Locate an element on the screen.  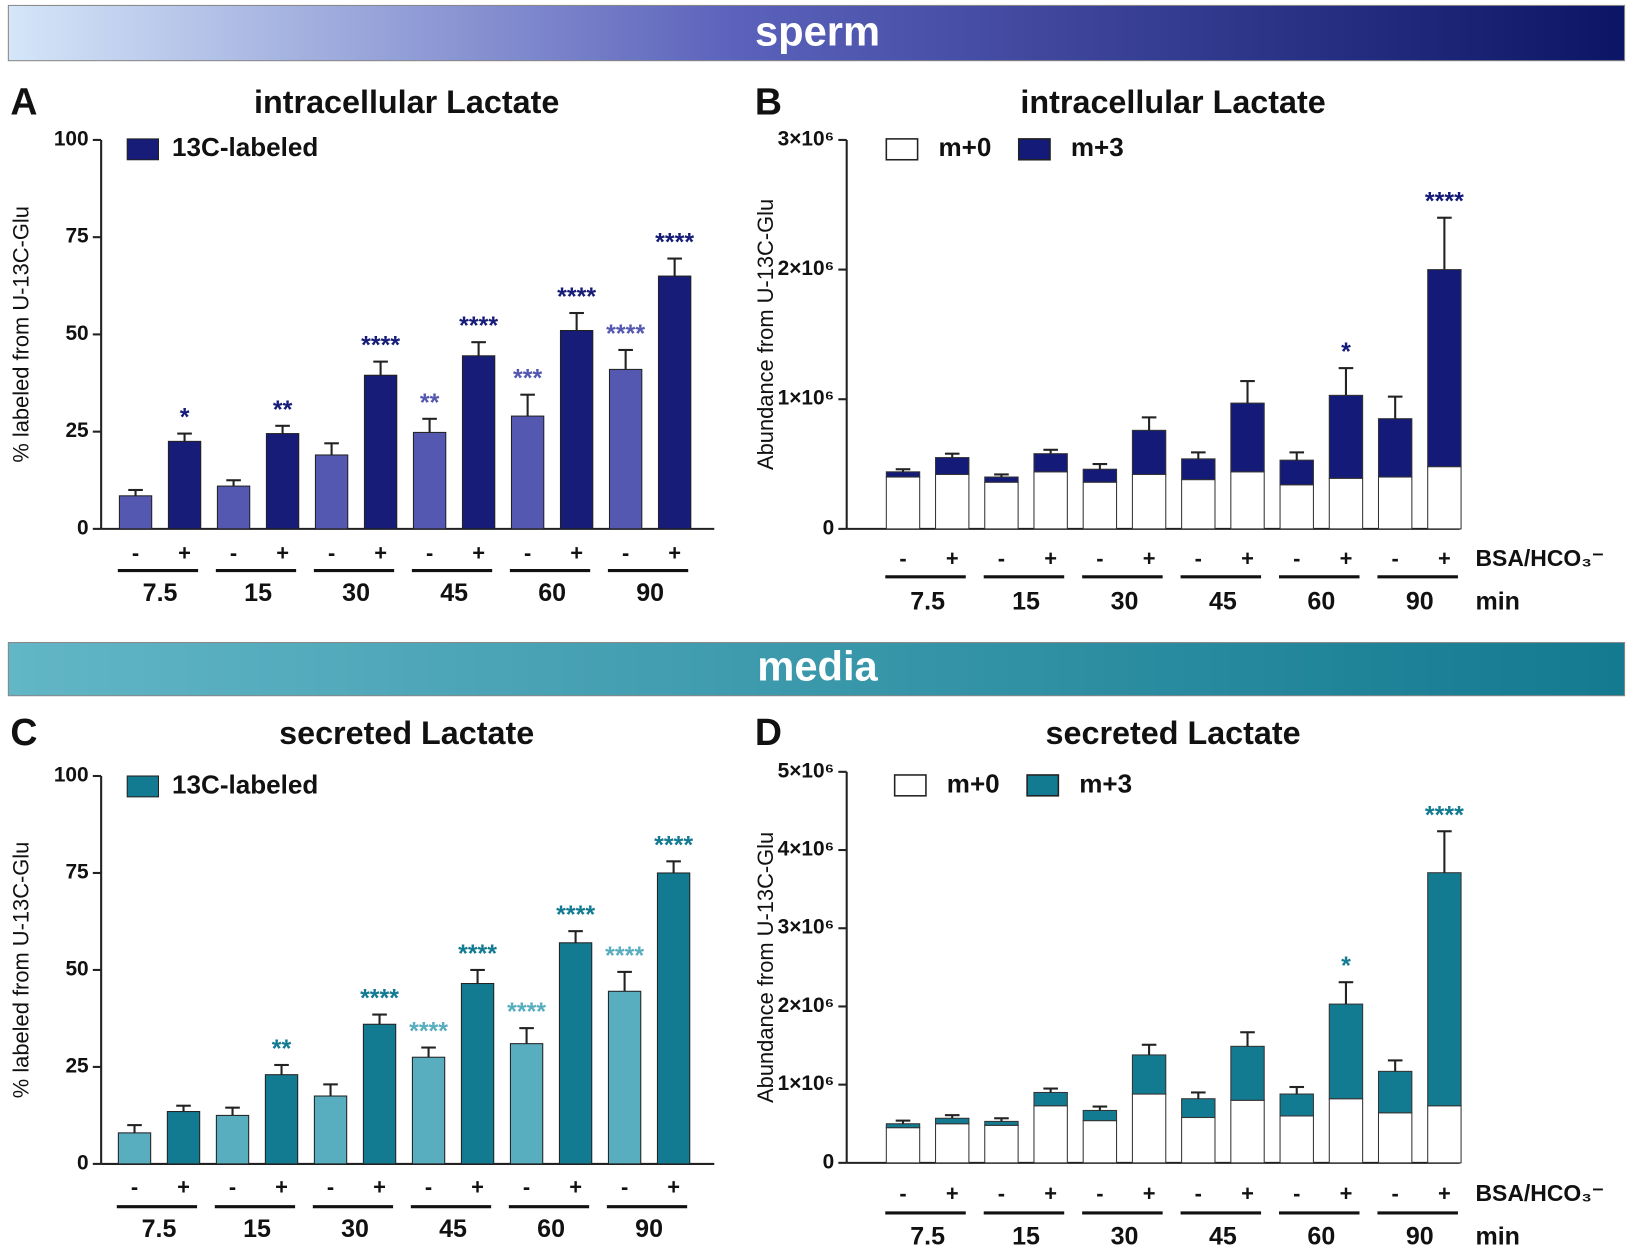
y-axis-label: Abundance from U-13C-Glu is located at coordinates (765, 334).